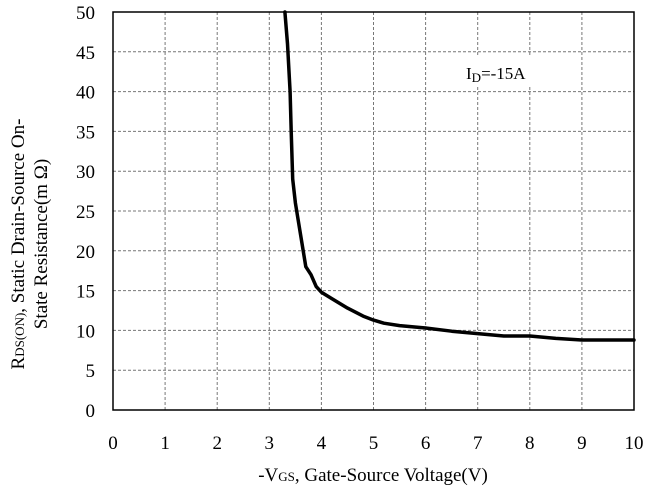 The height and width of the screenshot is (488, 646). I want to click on annotation: ID=-15A, so click(511, 72).